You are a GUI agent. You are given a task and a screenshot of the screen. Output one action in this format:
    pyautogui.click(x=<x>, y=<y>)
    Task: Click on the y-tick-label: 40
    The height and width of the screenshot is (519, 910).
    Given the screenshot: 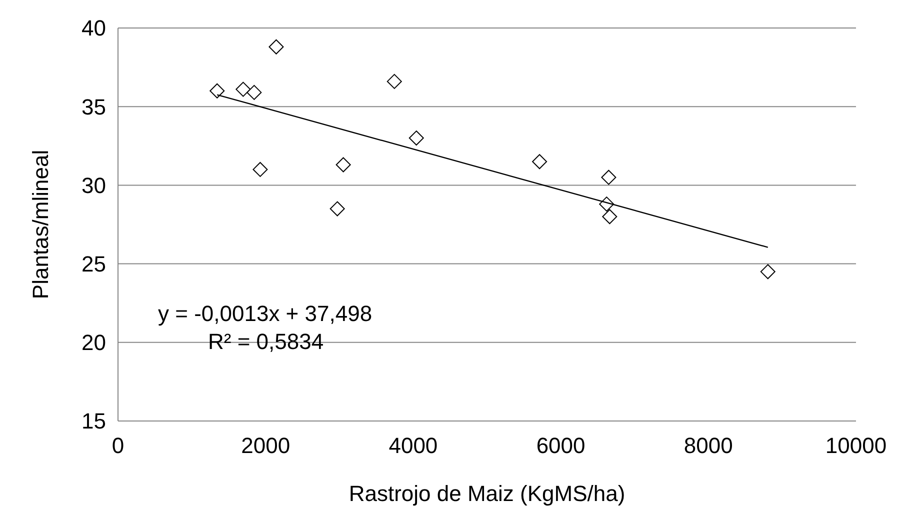 What is the action you would take?
    pyautogui.click(x=94, y=28)
    